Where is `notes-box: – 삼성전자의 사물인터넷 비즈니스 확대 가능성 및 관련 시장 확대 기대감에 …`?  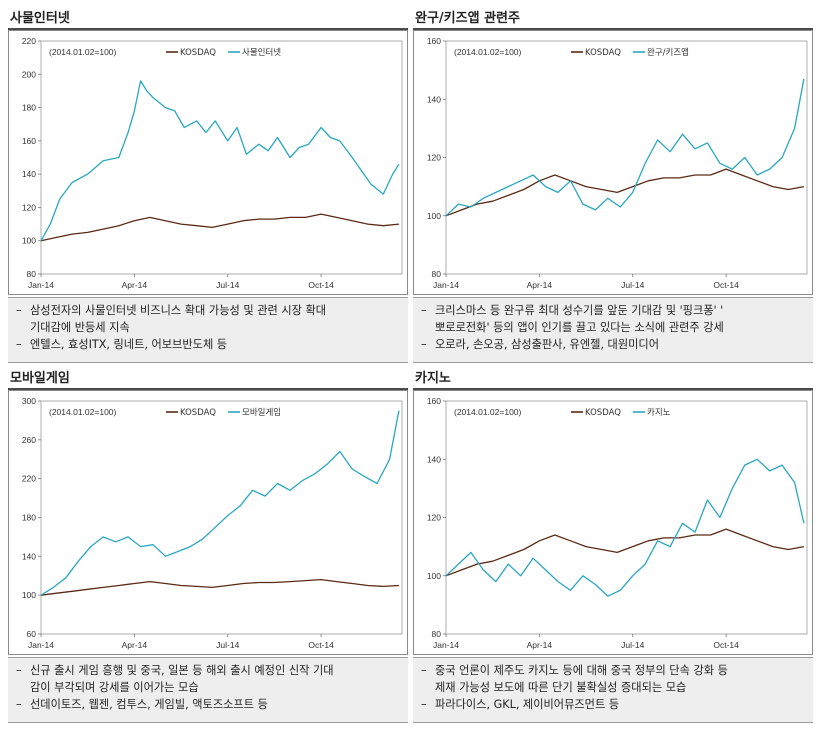 notes-box: – 삼성전자의 사물인터넷 비즈니스 확대 가능성 및 관련 시장 확대 기대감에 … is located at coordinates (208, 330).